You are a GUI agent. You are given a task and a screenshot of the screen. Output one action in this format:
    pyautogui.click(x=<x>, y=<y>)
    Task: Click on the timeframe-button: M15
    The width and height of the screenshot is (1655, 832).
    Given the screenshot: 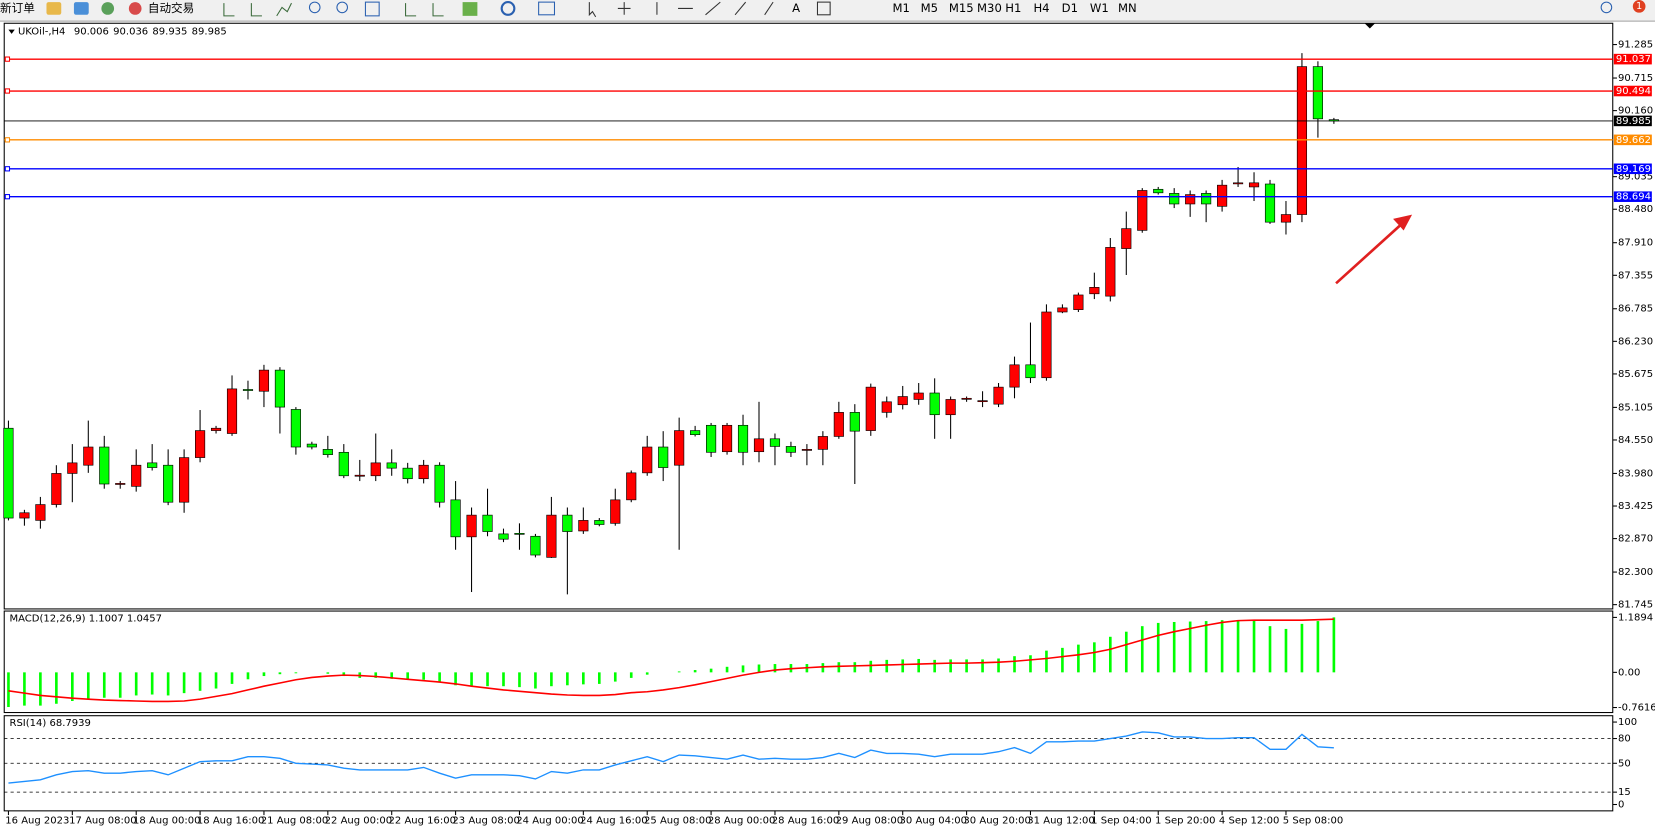 What is the action you would take?
    pyautogui.click(x=961, y=8)
    